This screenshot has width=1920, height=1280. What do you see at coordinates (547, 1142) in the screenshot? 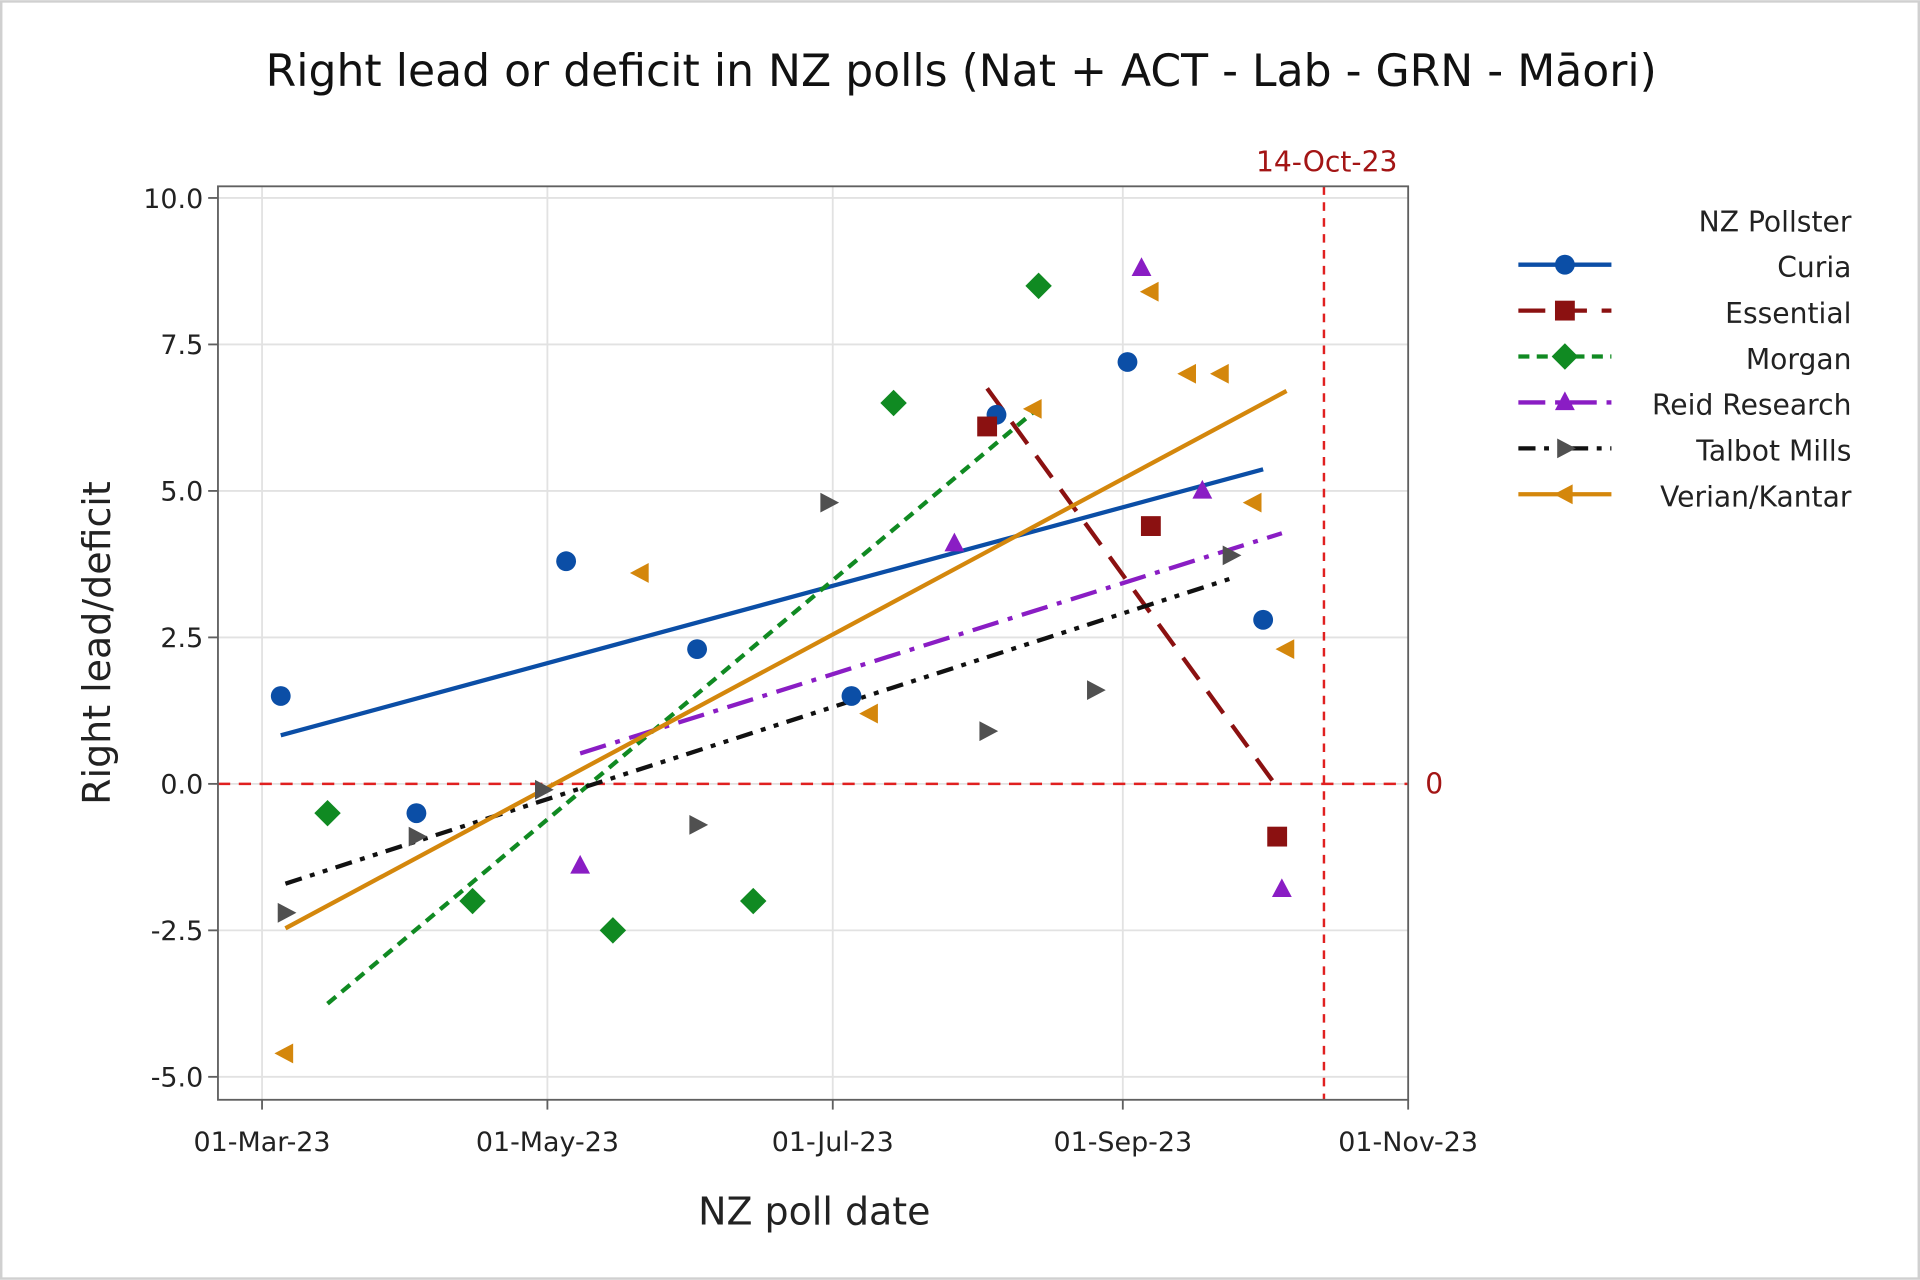
I see `x-tick-label: 01-May-23` at bounding box center [547, 1142].